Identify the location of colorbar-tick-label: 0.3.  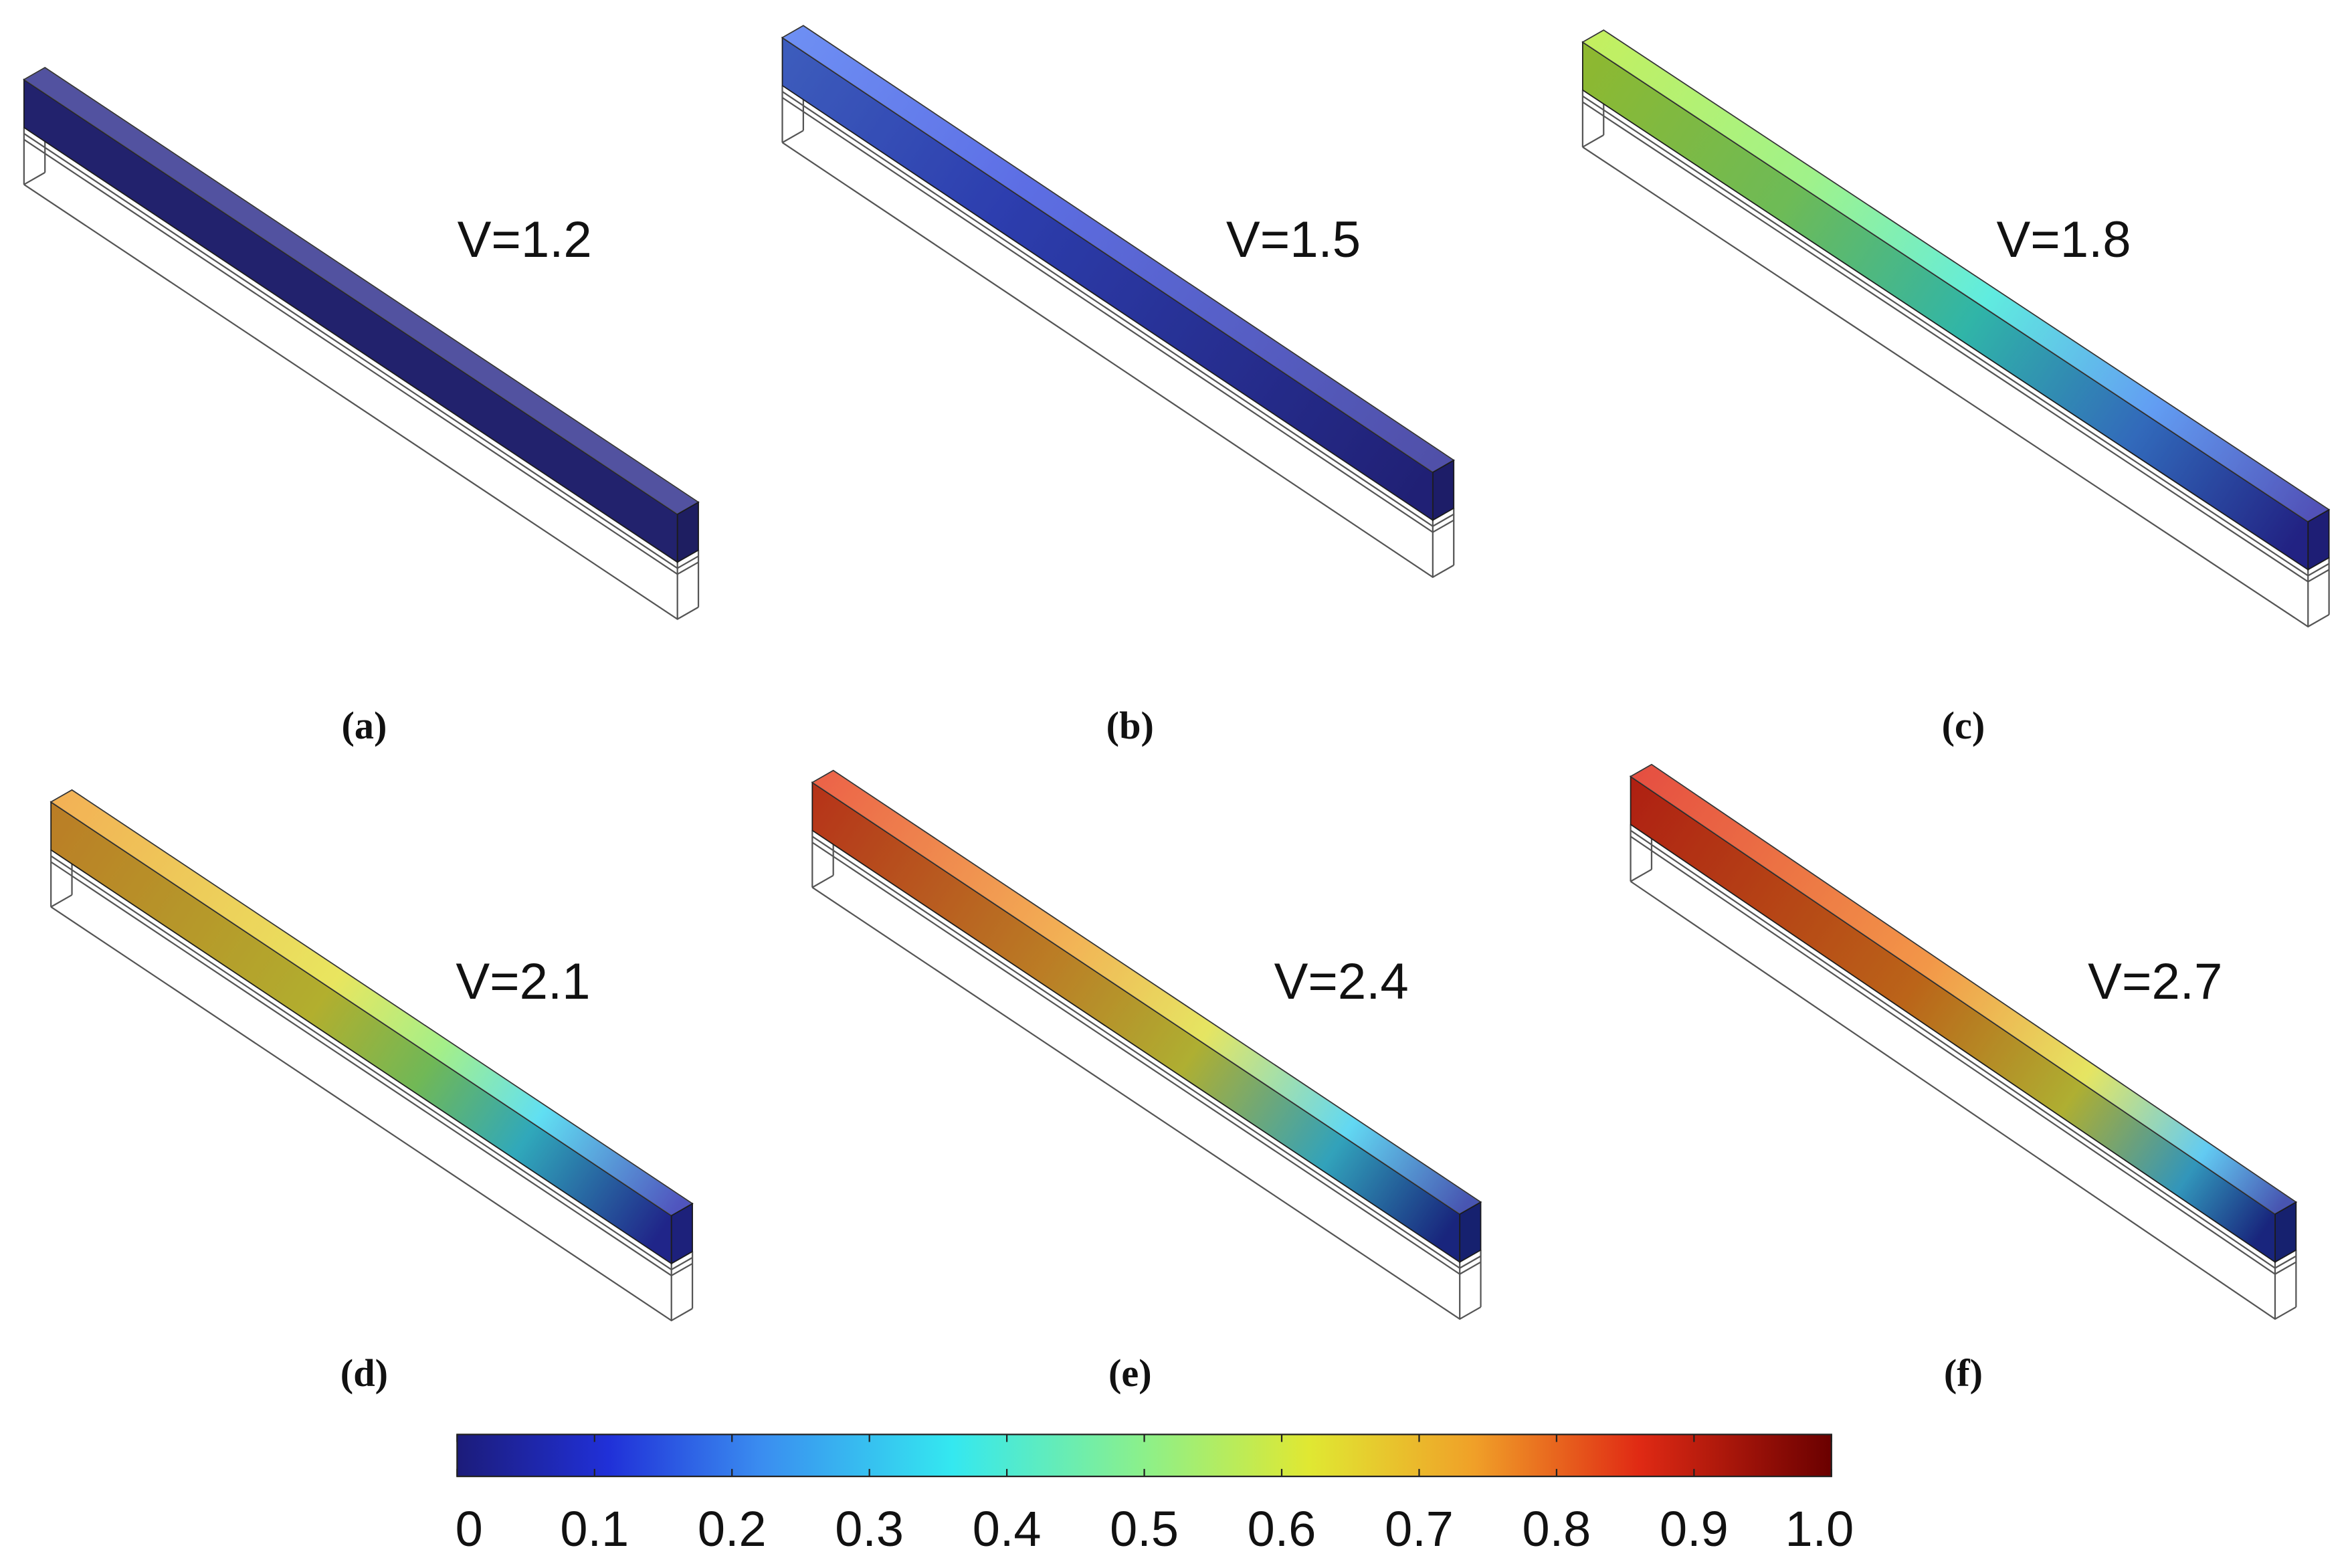
(869, 1529).